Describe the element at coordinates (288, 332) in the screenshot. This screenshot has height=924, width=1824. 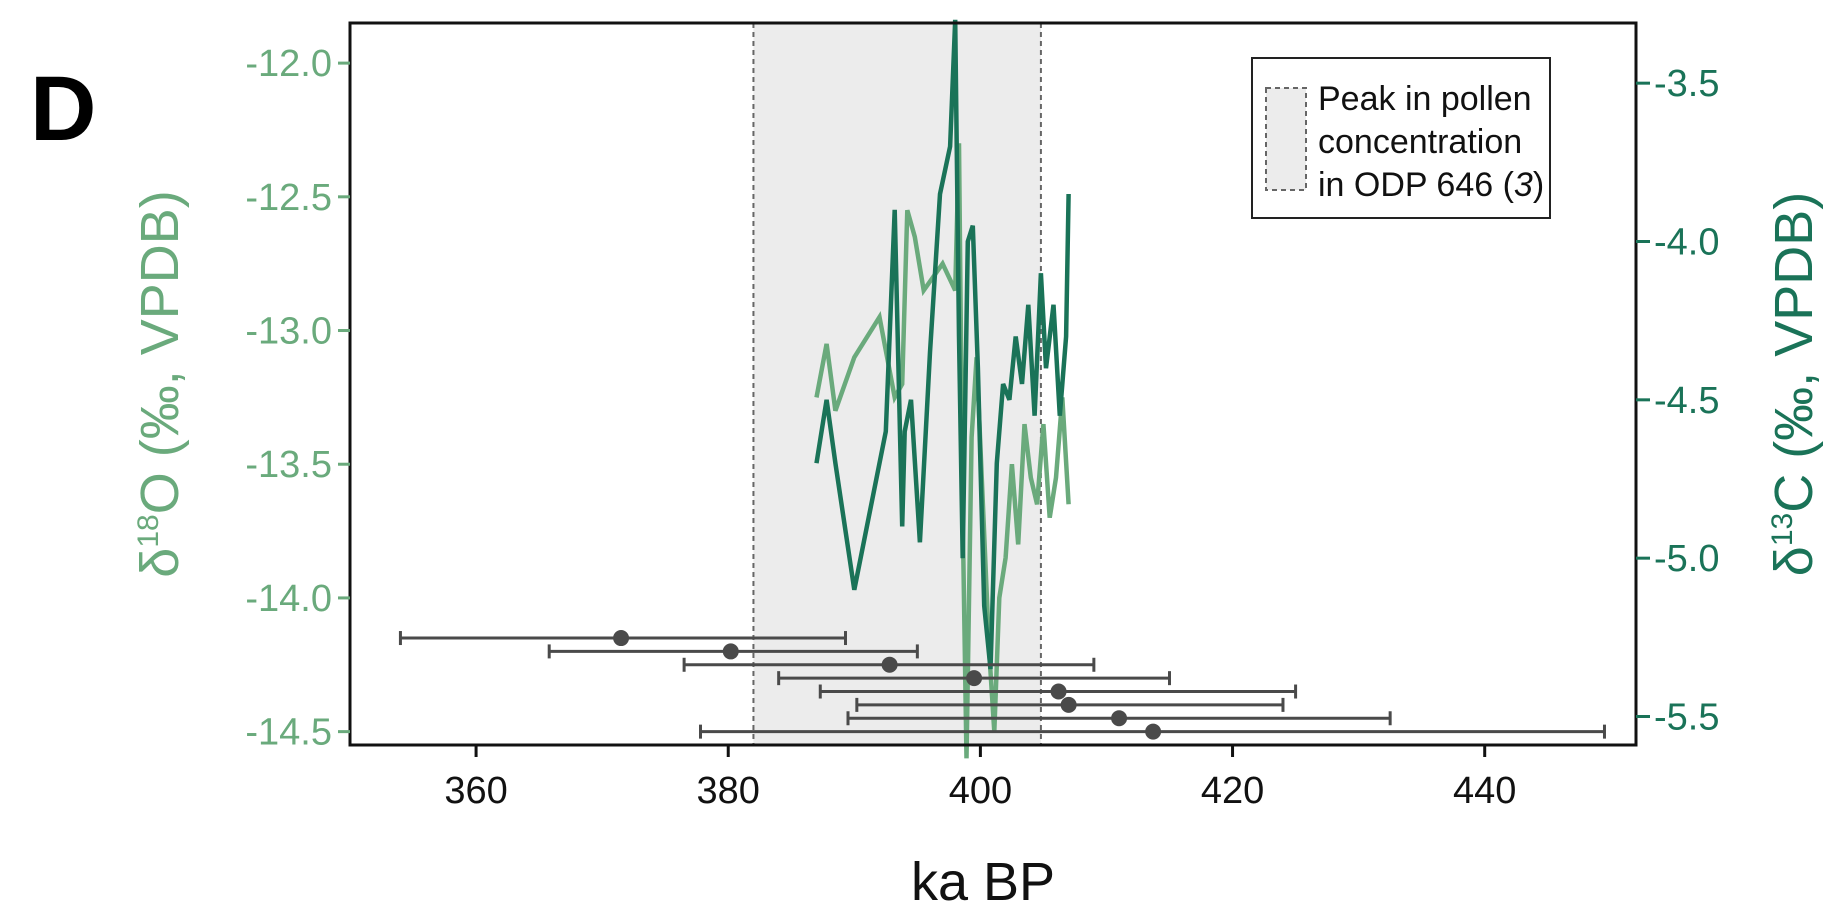
I see `y-left-tick-label: -13.0` at that location.